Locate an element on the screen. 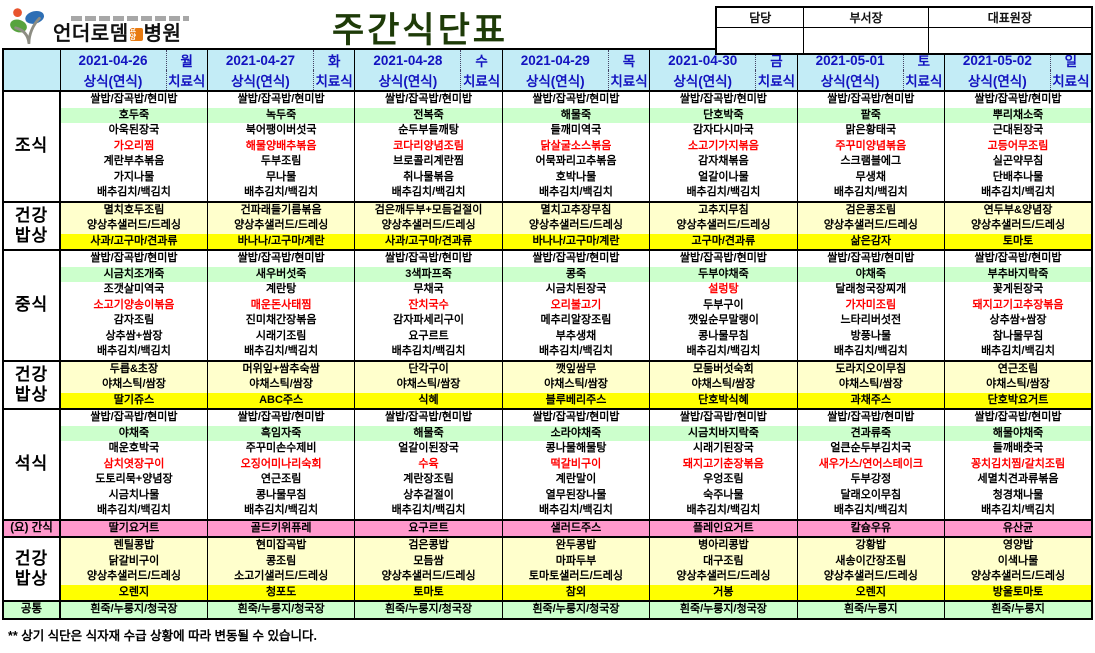  section-label-common: 공통 is located at coordinates (32, 609).